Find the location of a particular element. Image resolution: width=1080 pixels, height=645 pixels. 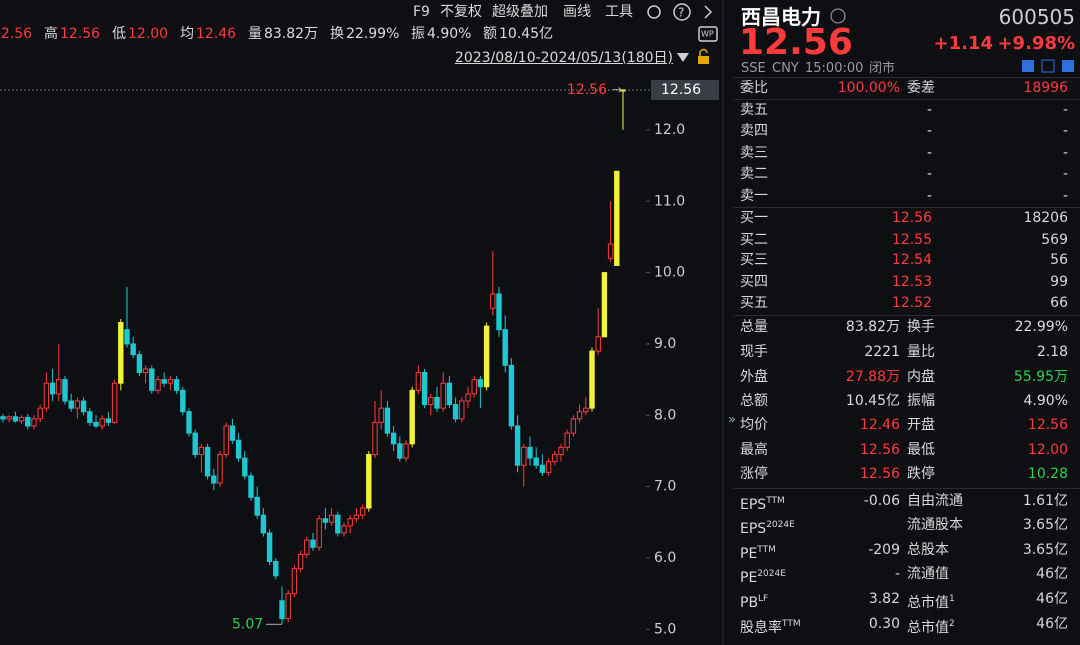

fund-value-text: 46亿 is located at coordinates (1052, 624).